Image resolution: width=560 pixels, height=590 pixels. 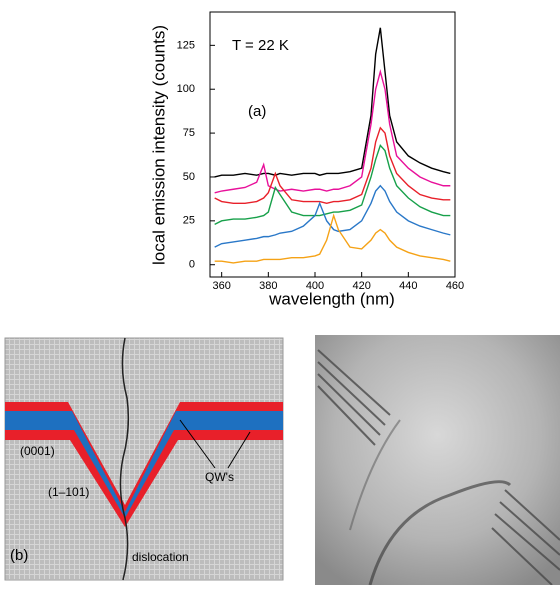 What do you see at coordinates (189, 133) in the screenshot?
I see `y-tick-label: 75` at bounding box center [189, 133].